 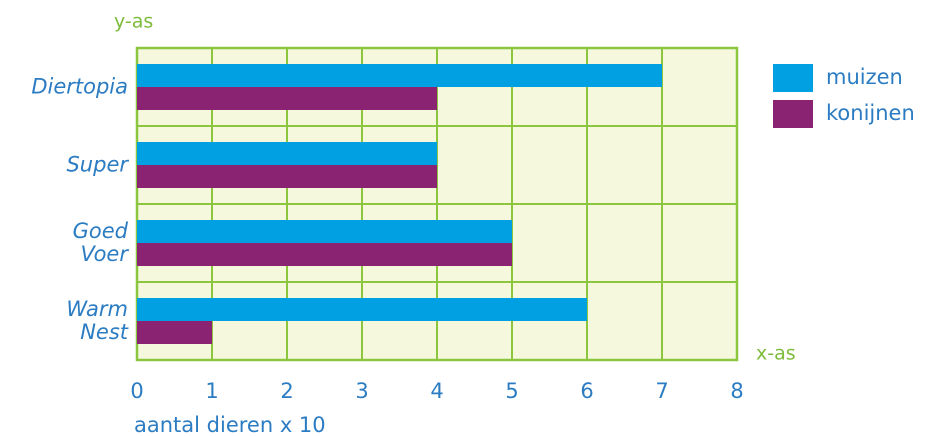 What do you see at coordinates (136, 391) in the screenshot?
I see `x-tick-label: 0` at bounding box center [136, 391].